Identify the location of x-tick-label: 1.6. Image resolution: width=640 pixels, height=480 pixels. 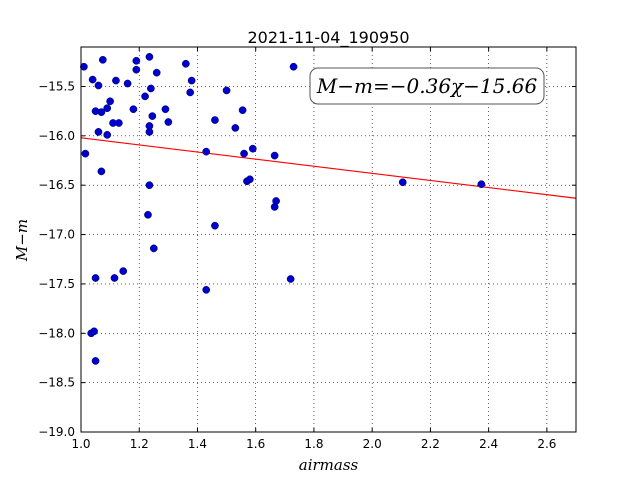
(255, 444).